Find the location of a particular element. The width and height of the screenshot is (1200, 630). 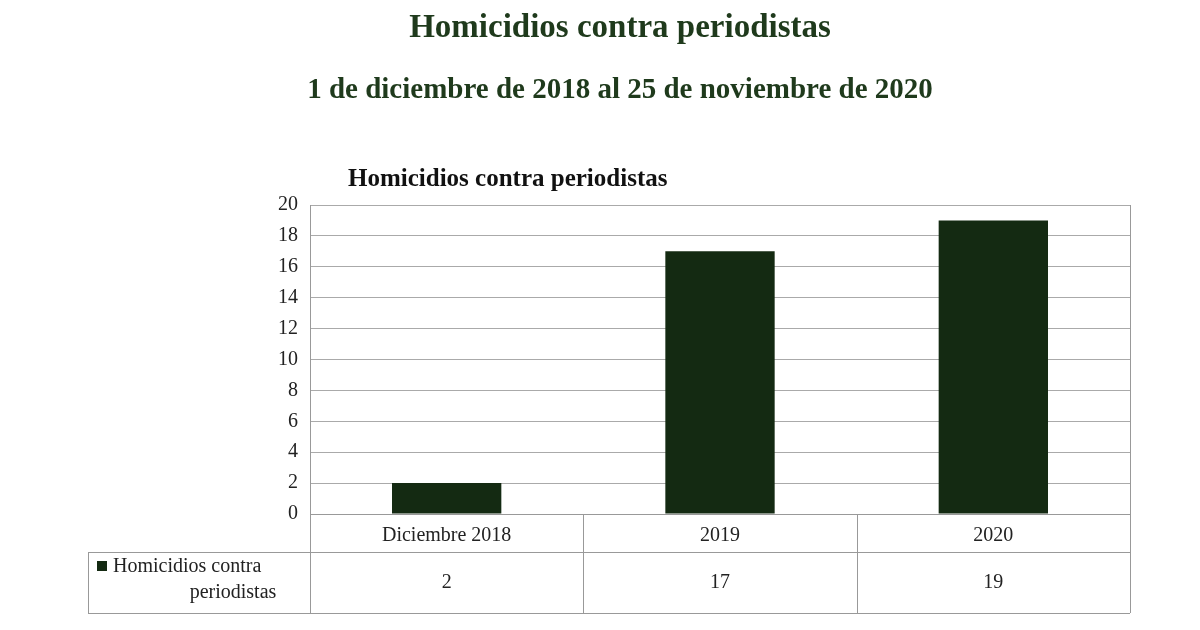

y-tick-label: 10 is located at coordinates (288, 357).